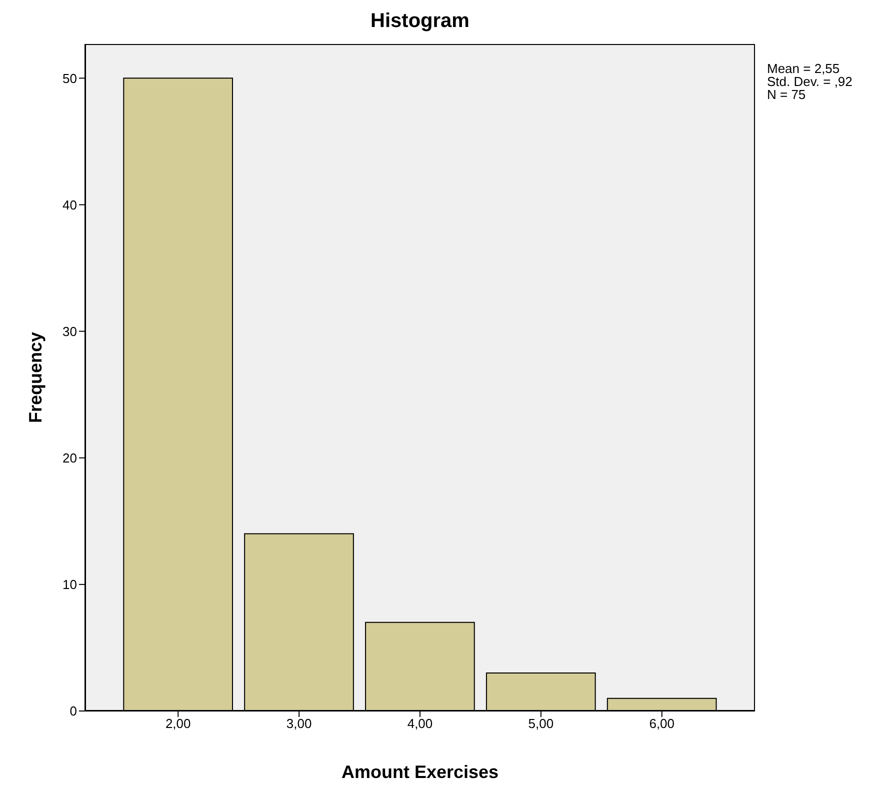 This screenshot has height=787, width=888. What do you see at coordinates (35, 378) in the screenshot?
I see `y-axis-title: Frequency` at bounding box center [35, 378].